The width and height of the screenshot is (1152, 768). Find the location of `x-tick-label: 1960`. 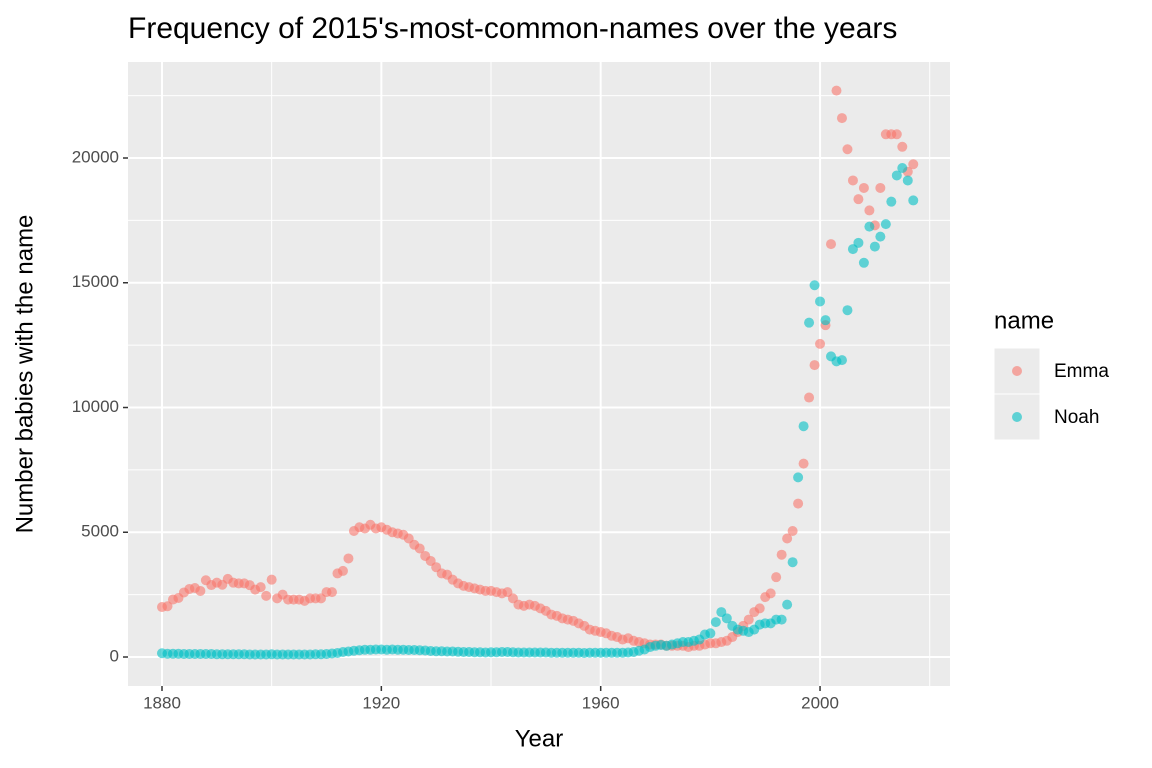

x-tick-label: 1960 is located at coordinates (601, 702).